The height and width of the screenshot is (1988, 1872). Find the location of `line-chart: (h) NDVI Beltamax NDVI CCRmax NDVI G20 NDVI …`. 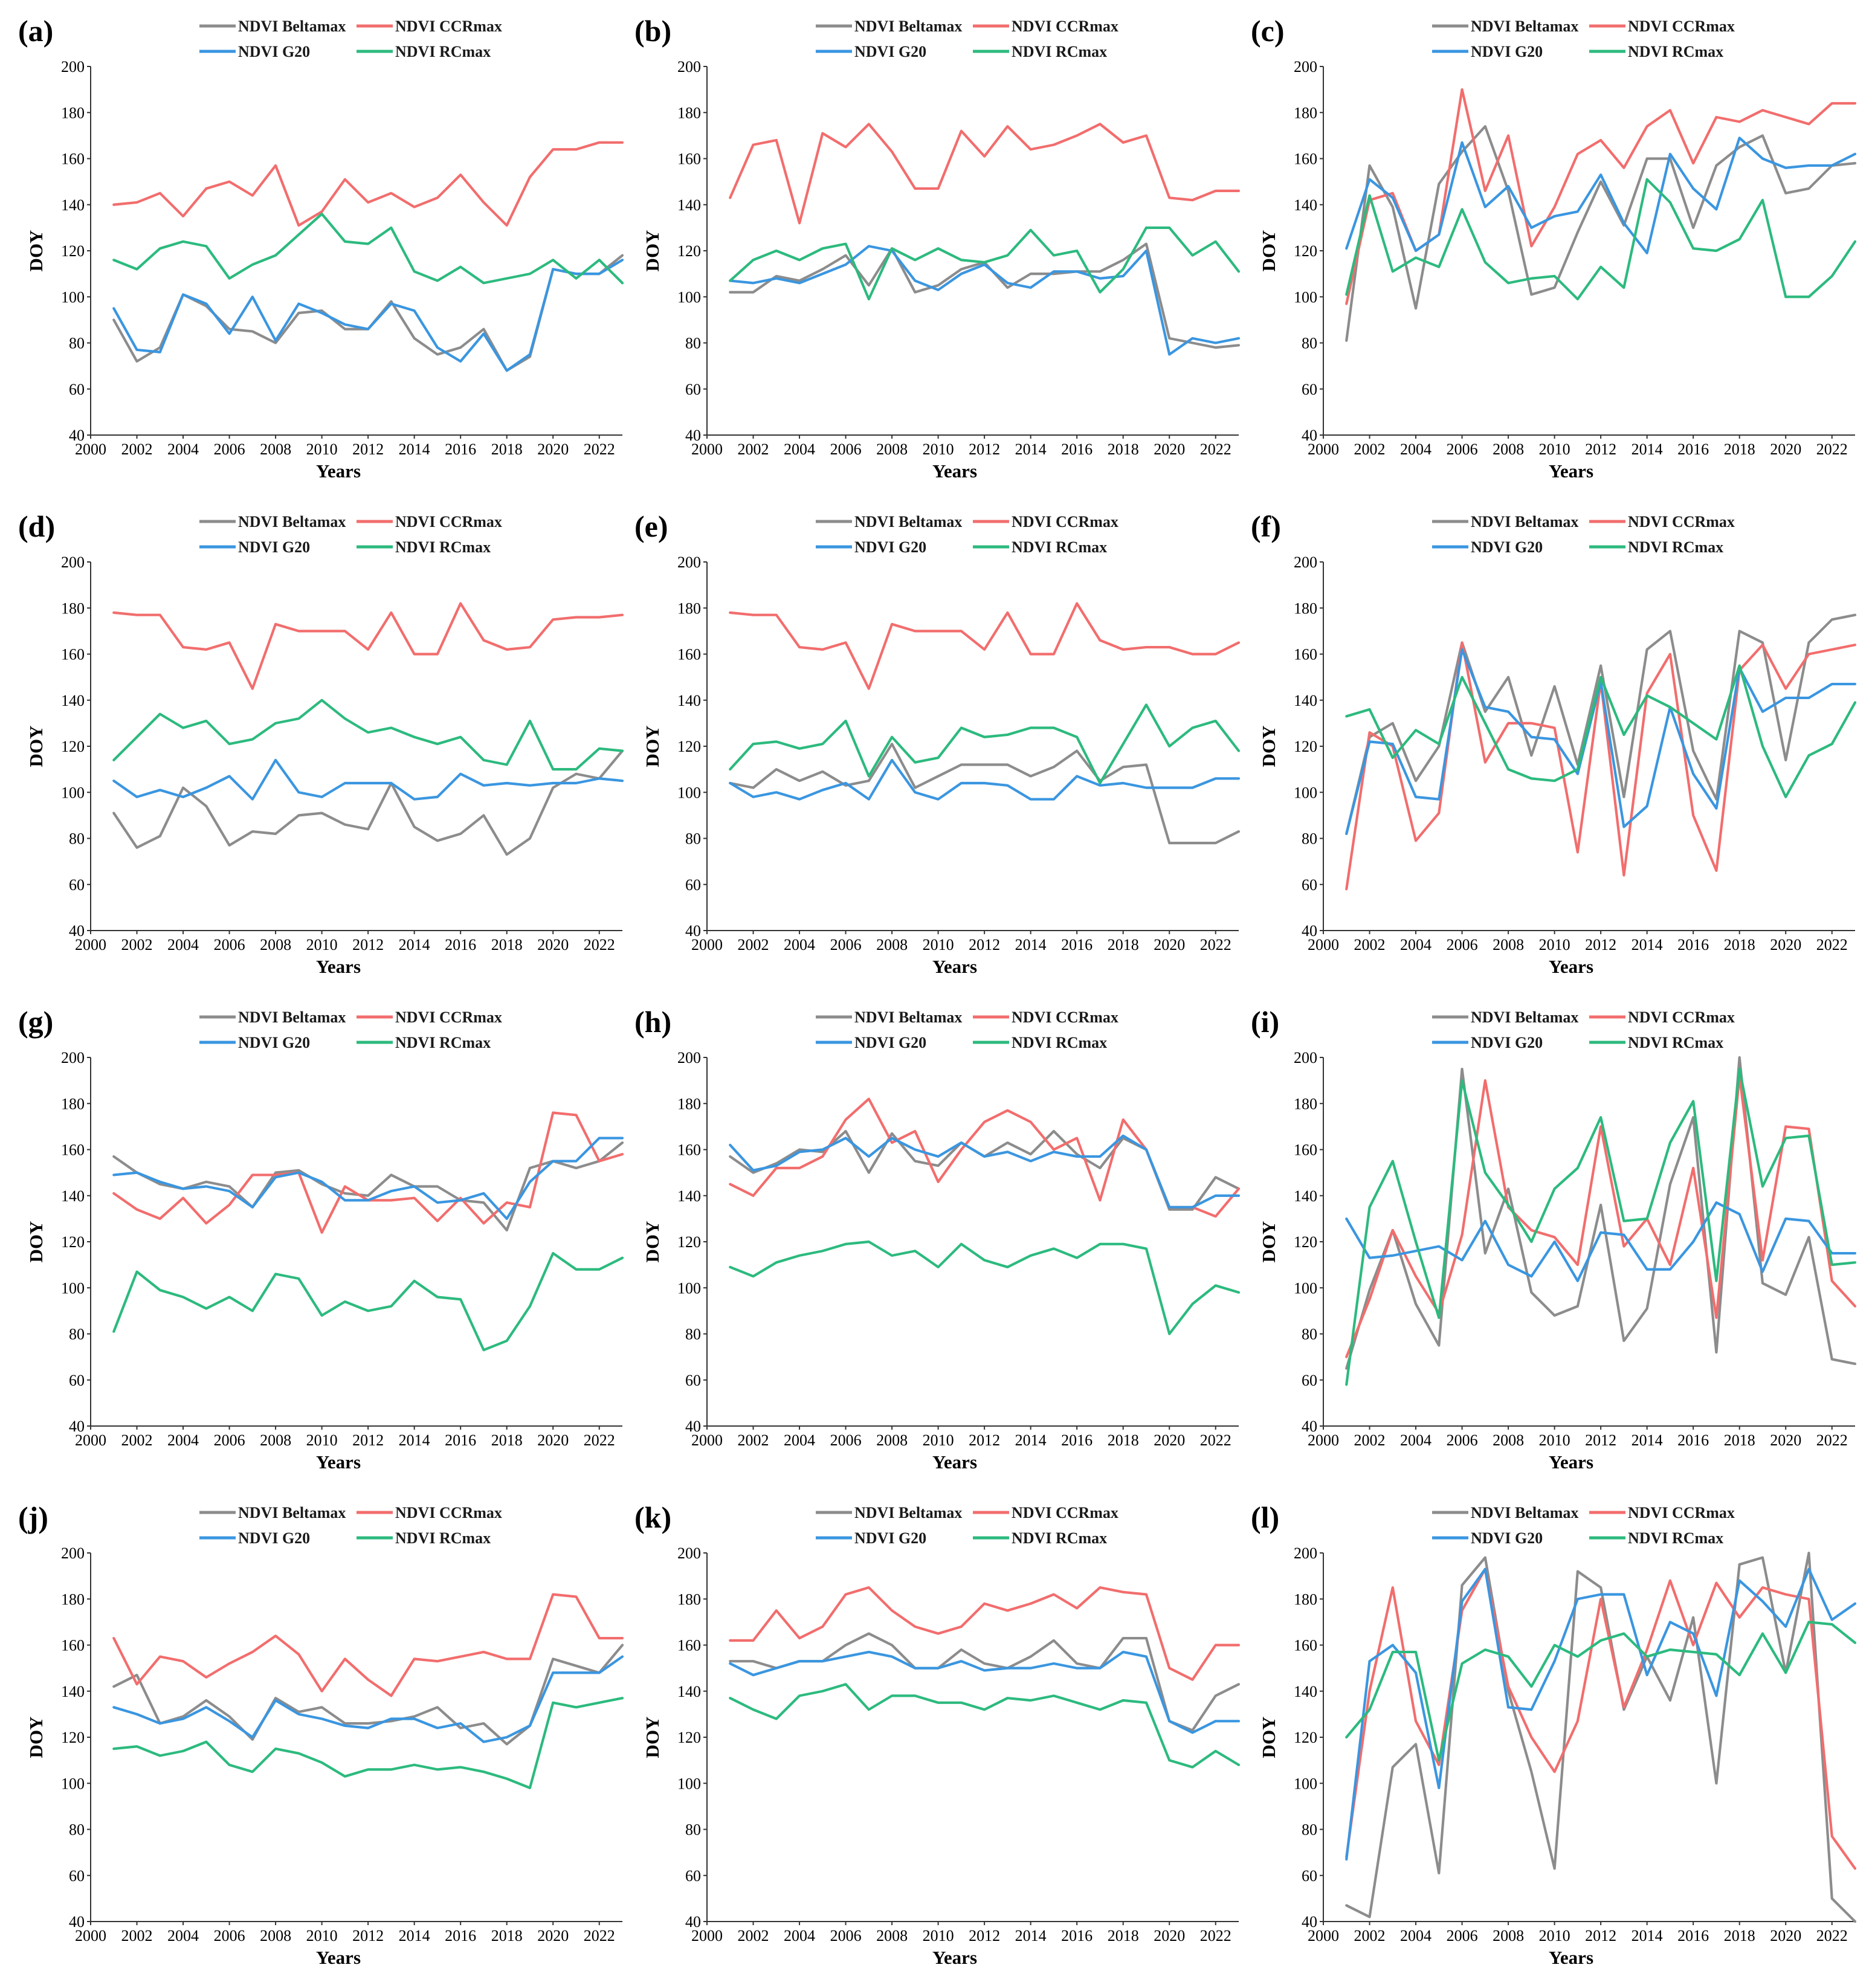

line-chart: (h) NDVI Beltamax NDVI CCRmax NDVI G20 NDVI … is located at coordinates (937, 1239).